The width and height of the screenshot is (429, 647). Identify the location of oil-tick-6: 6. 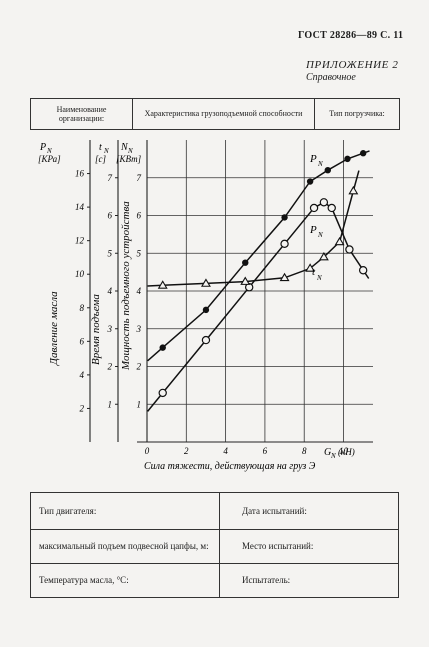
(82, 341).